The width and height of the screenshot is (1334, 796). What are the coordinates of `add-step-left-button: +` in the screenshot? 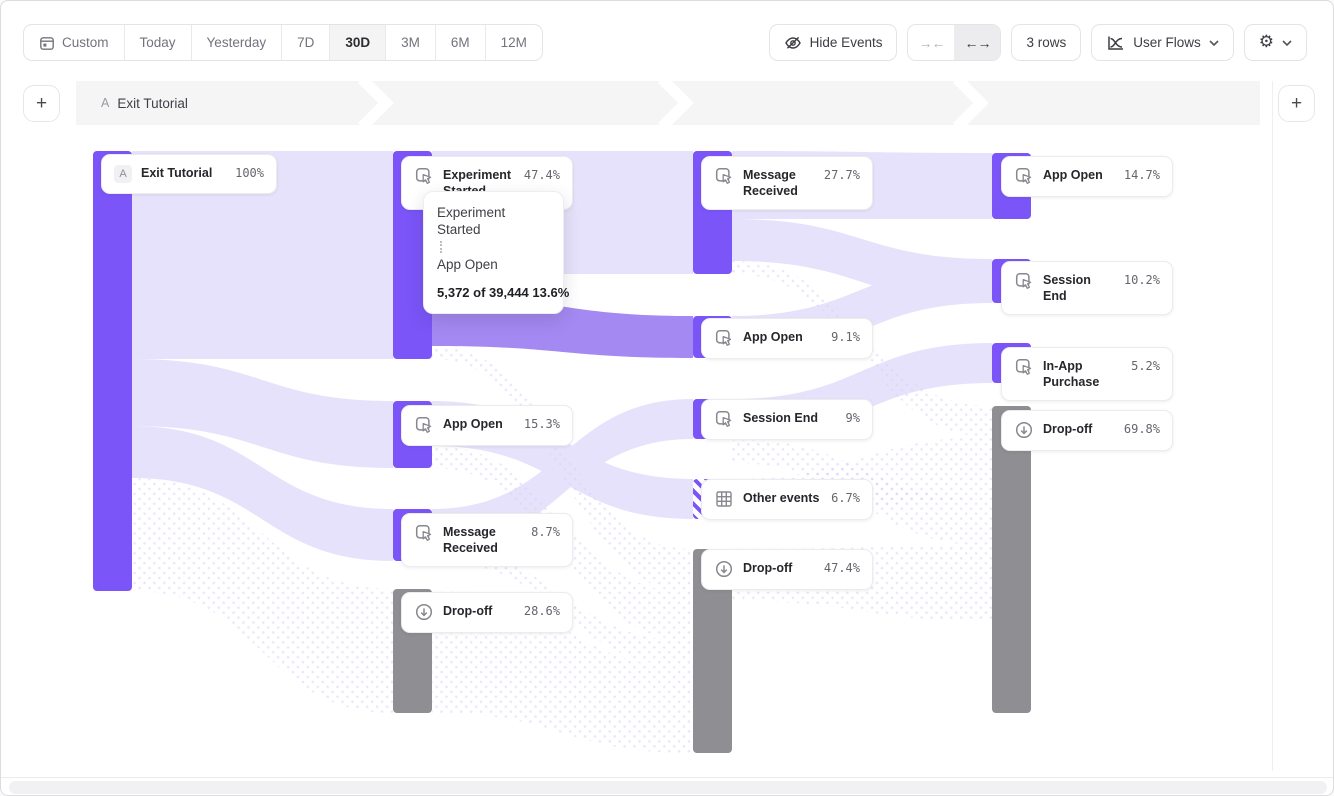 It's located at (41, 103).